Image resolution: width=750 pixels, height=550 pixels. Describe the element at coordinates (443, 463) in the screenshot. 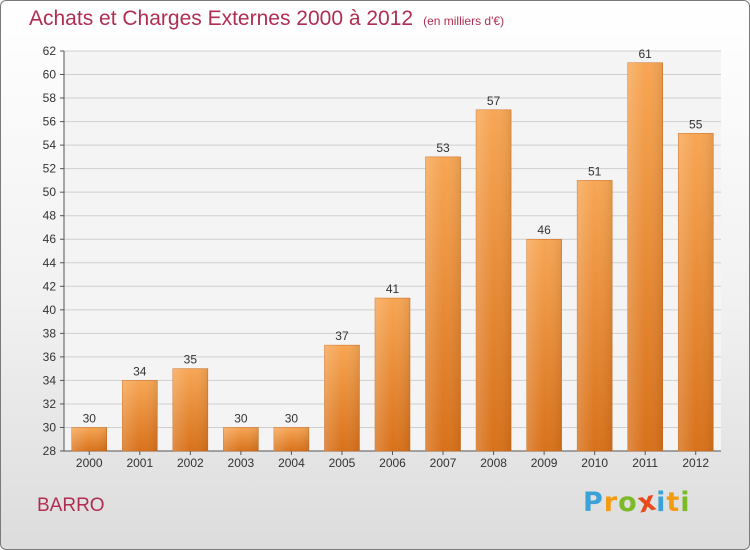

I see `x-tick-label: 2007` at that location.